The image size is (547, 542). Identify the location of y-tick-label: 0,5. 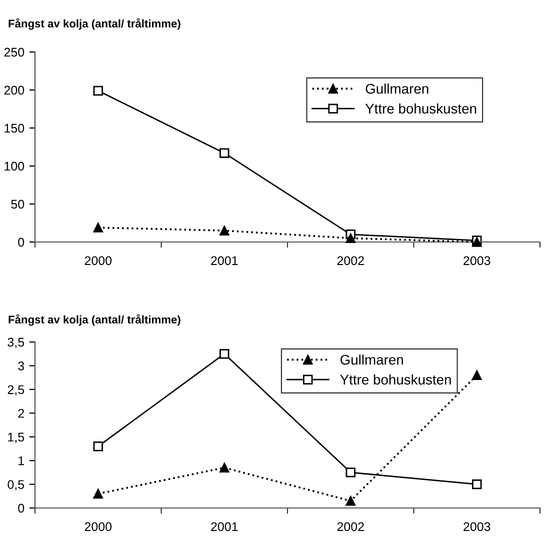
(16, 485).